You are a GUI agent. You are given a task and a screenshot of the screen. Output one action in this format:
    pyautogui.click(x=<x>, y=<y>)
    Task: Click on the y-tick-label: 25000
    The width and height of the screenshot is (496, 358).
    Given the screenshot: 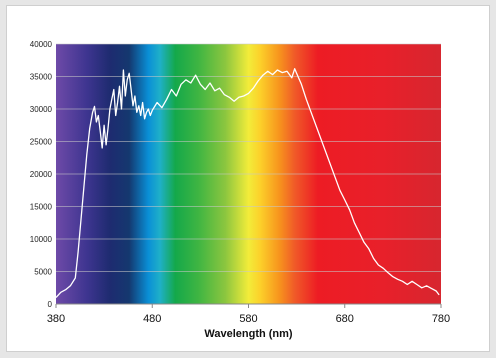 What is the action you would take?
    pyautogui.click(x=41, y=142)
    